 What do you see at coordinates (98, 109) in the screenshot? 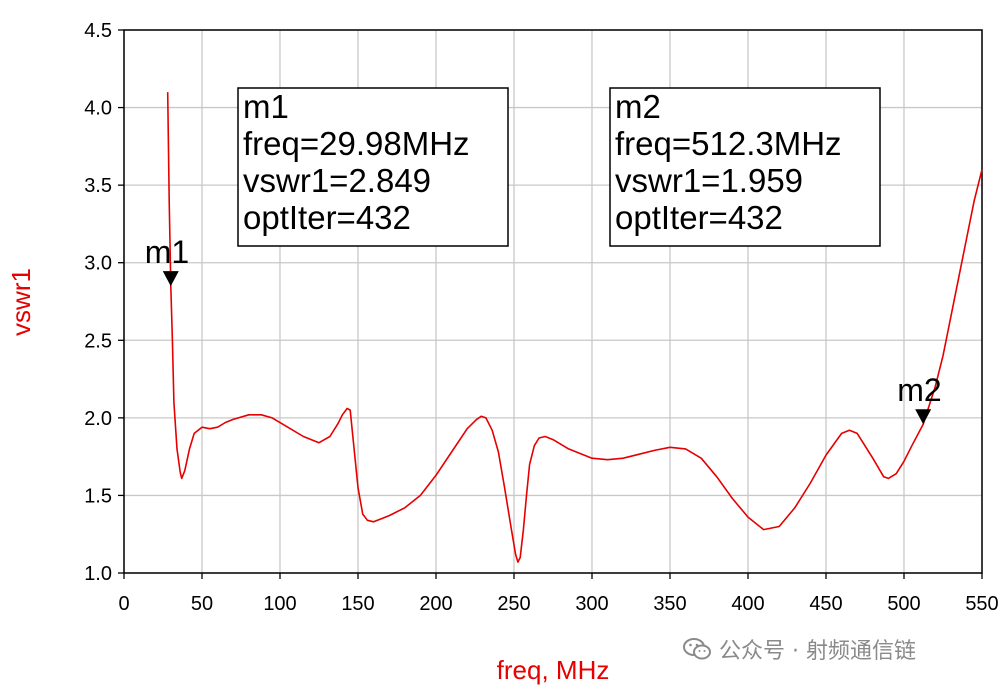
I see `y-tick-label: 4.0` at bounding box center [98, 109].